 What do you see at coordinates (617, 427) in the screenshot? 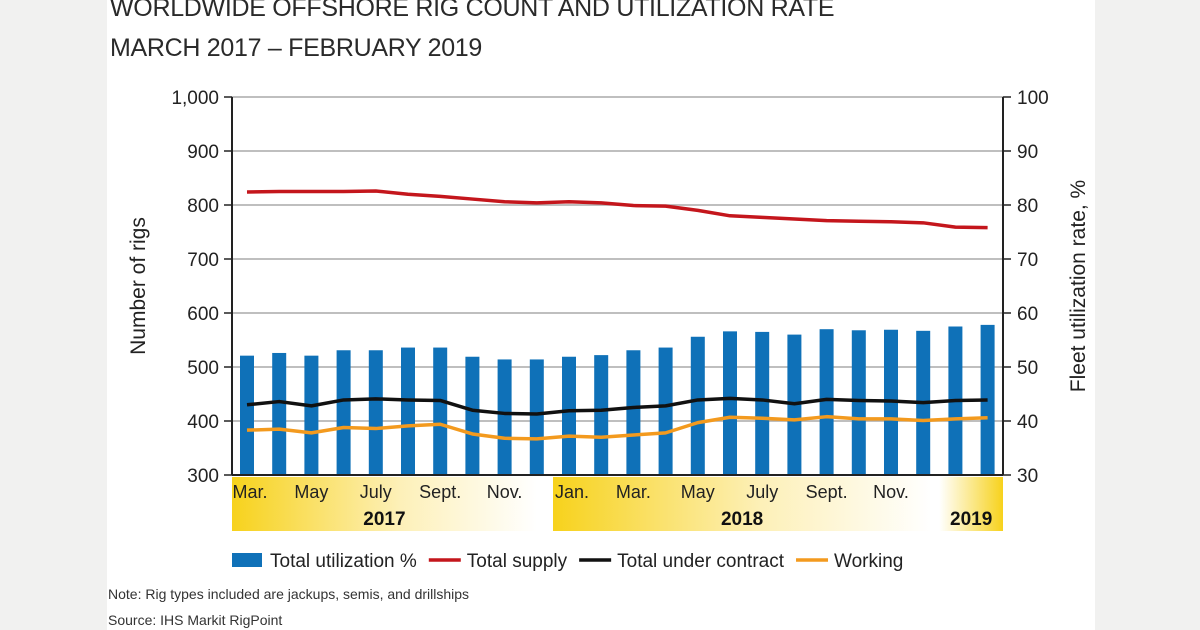
I see `line-working` at bounding box center [617, 427].